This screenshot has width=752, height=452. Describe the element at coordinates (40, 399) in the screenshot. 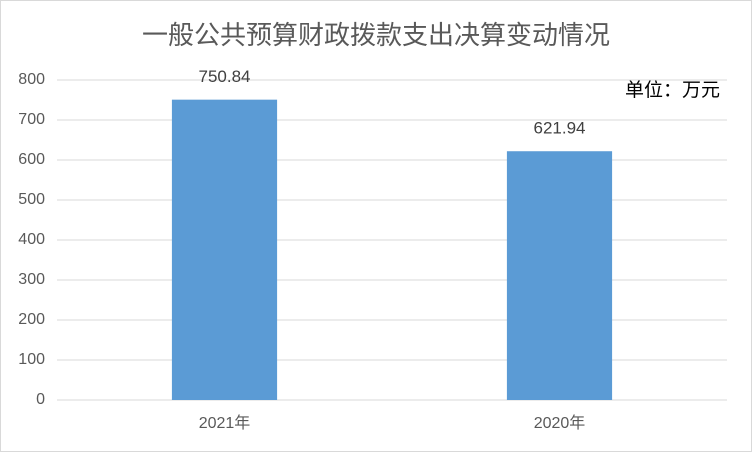

I see `y-tick-label: 0` at that location.